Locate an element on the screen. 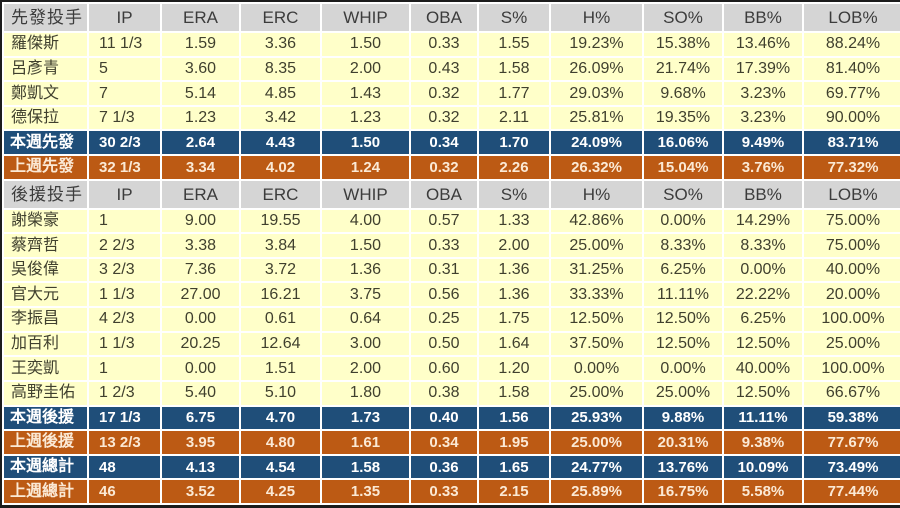  stat-cell: 3.38 is located at coordinates (200, 245).